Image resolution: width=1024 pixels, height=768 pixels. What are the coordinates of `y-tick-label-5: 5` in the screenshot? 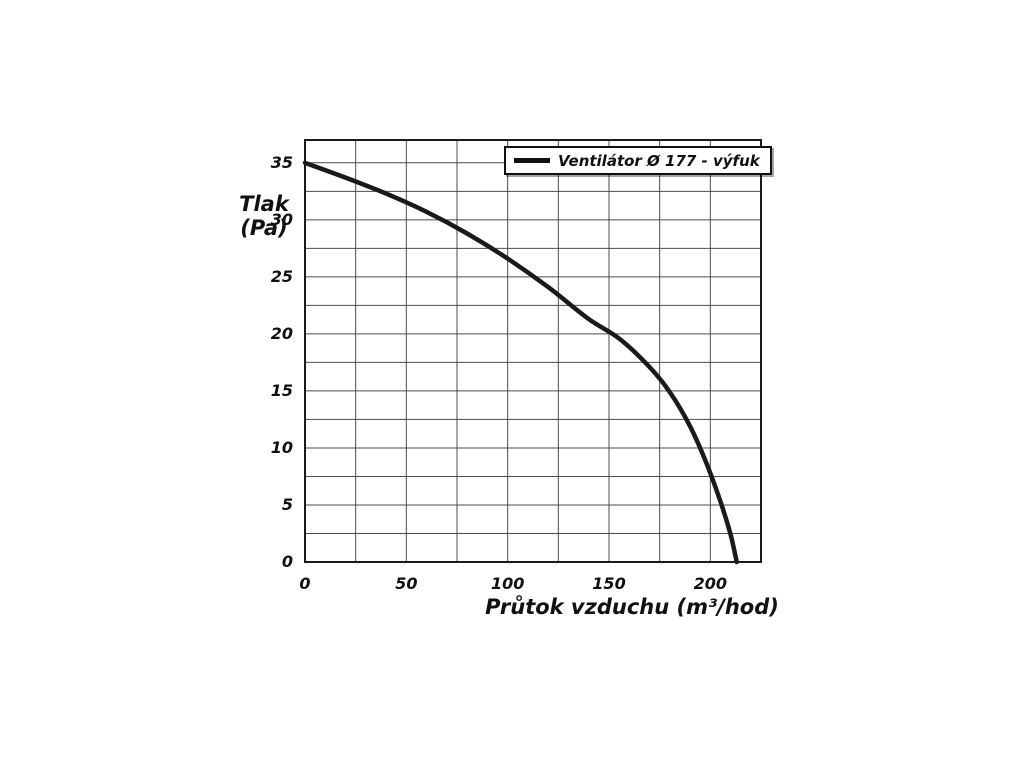 It's located at (287, 504).